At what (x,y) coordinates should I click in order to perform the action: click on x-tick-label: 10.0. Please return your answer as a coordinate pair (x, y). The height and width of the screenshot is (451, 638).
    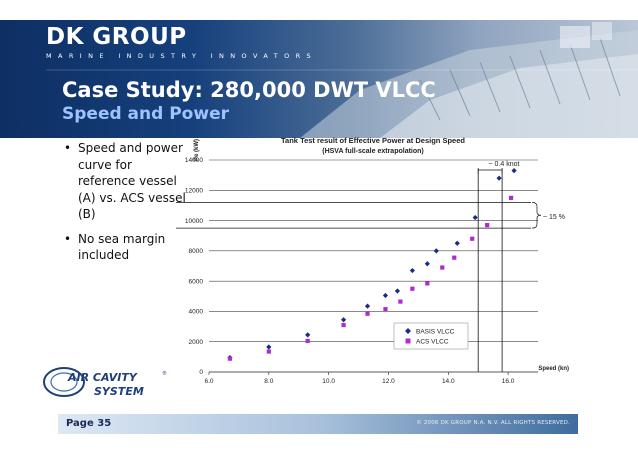
    Looking at the image, I should click on (328, 381).